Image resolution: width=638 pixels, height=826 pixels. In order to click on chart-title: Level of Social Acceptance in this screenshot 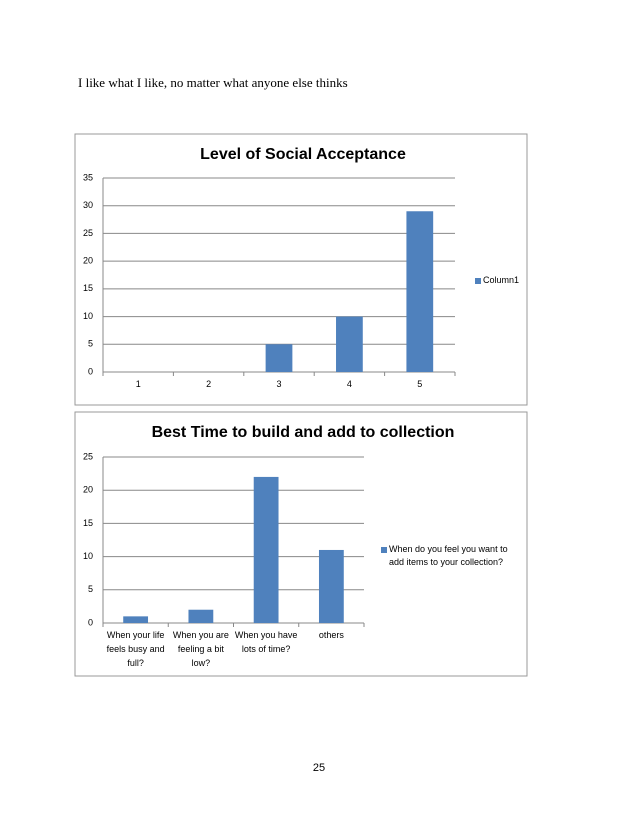, I will do `click(303, 154)`.